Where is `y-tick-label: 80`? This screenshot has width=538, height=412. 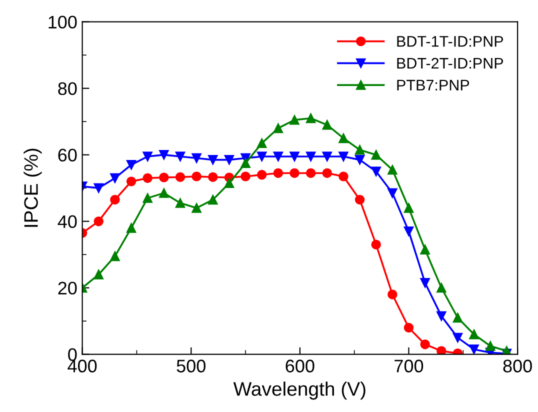
y-tick-label: 80 is located at coordinates (67, 89).